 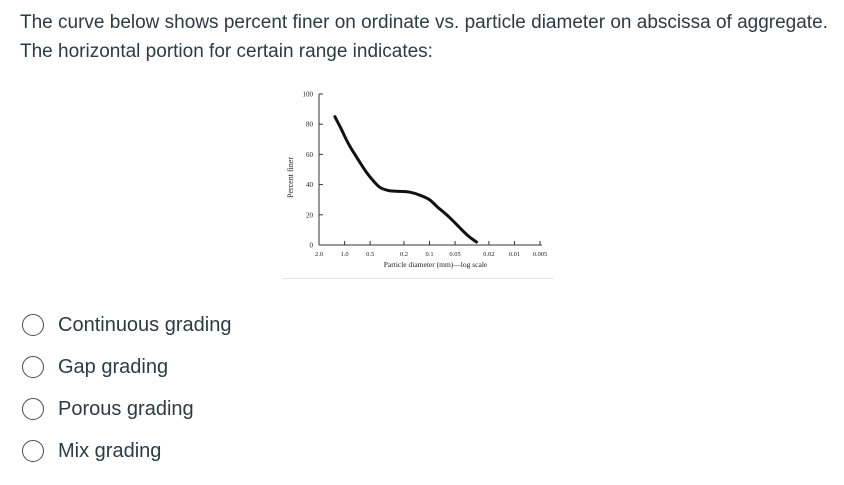 I want to click on x-tick-label: 0.05, so click(x=454, y=254).